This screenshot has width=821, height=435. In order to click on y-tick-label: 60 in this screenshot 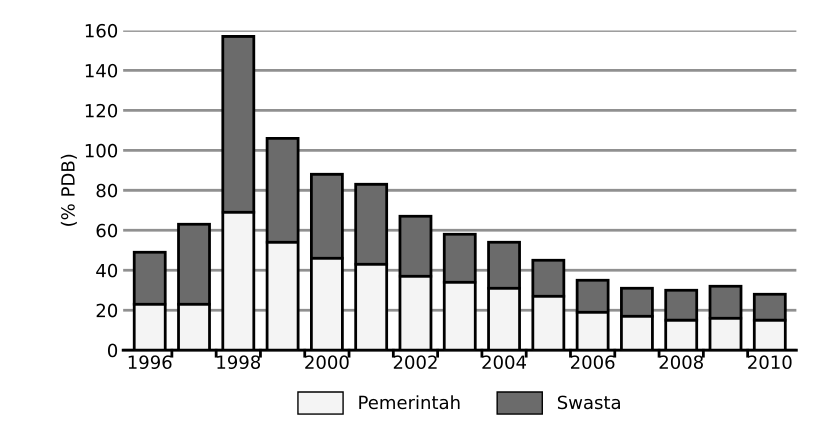, I will do `click(107, 231)`.